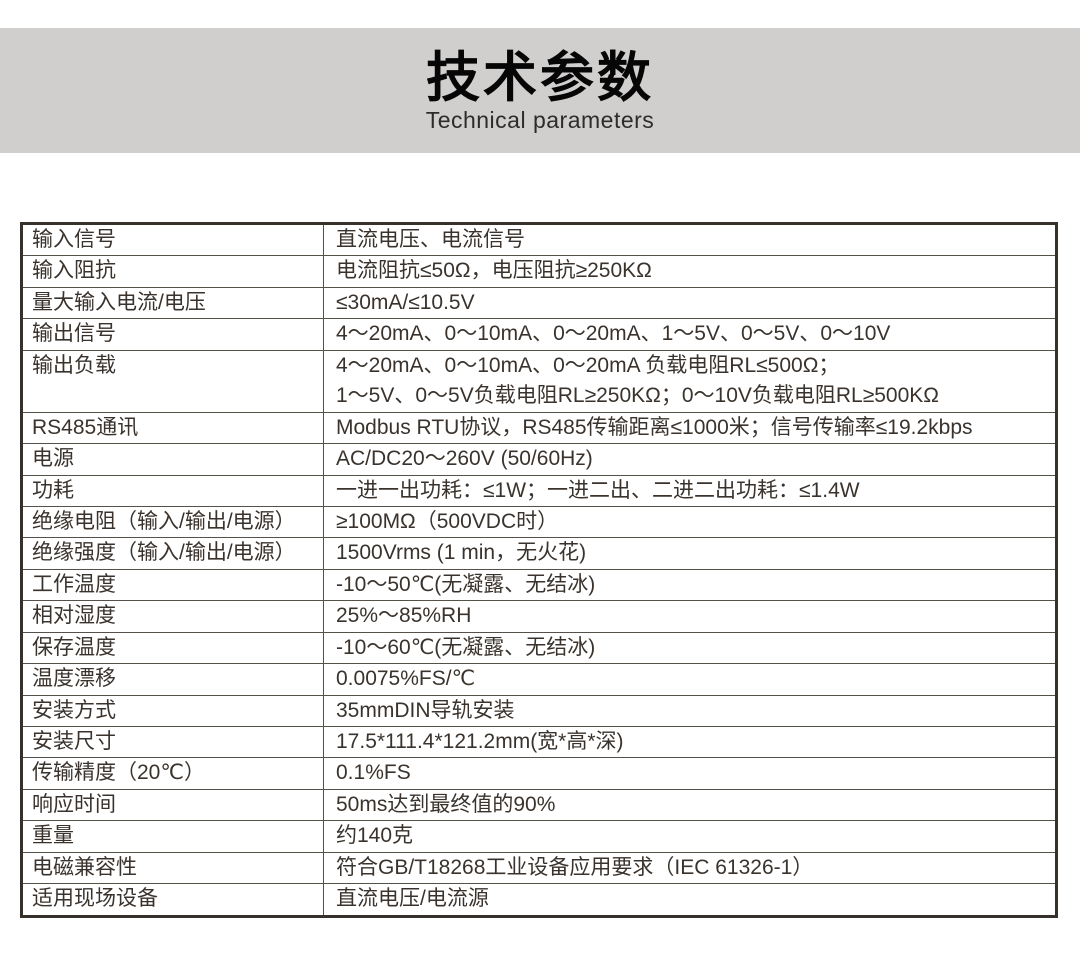  I want to click on spec-label: 保存温度, so click(173, 648).